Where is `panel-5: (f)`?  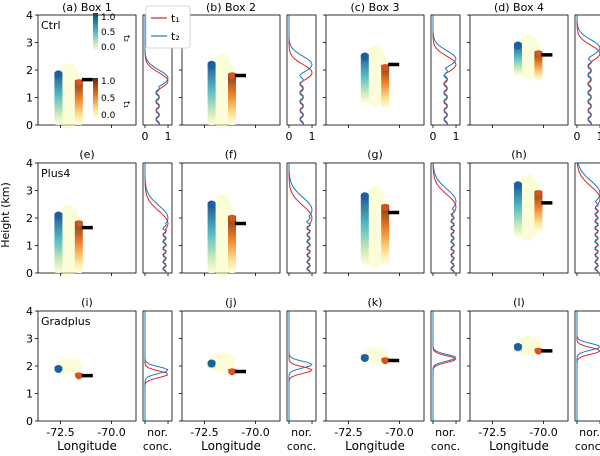 panel-5: (f) is located at coordinates (248, 212).